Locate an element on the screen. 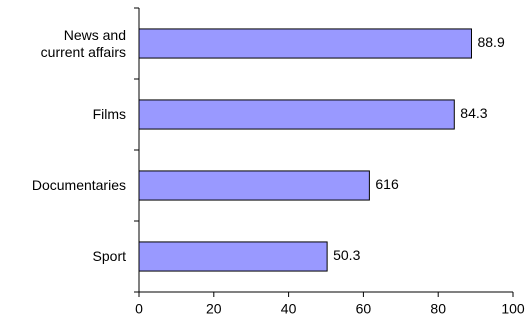 This screenshot has width=525, height=329. x-tick-label: 80 is located at coordinates (438, 309).